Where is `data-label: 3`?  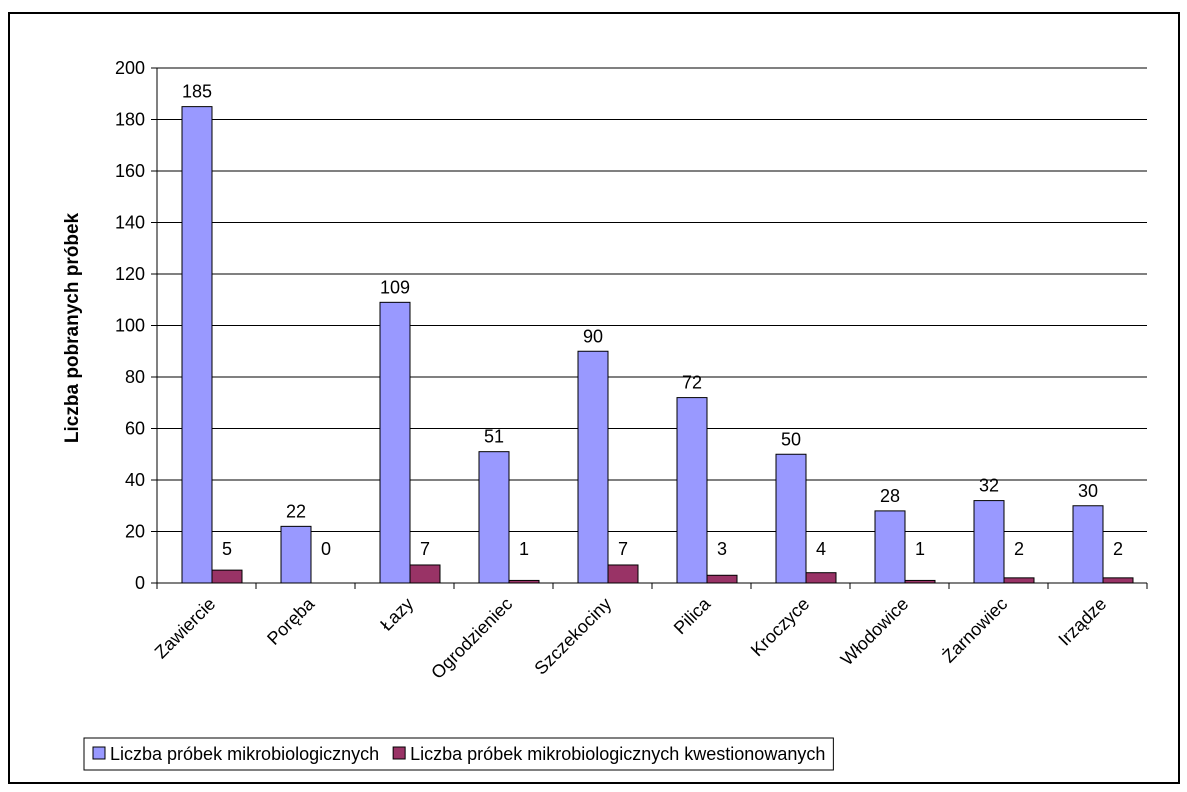 data-label: 3 is located at coordinates (722, 549).